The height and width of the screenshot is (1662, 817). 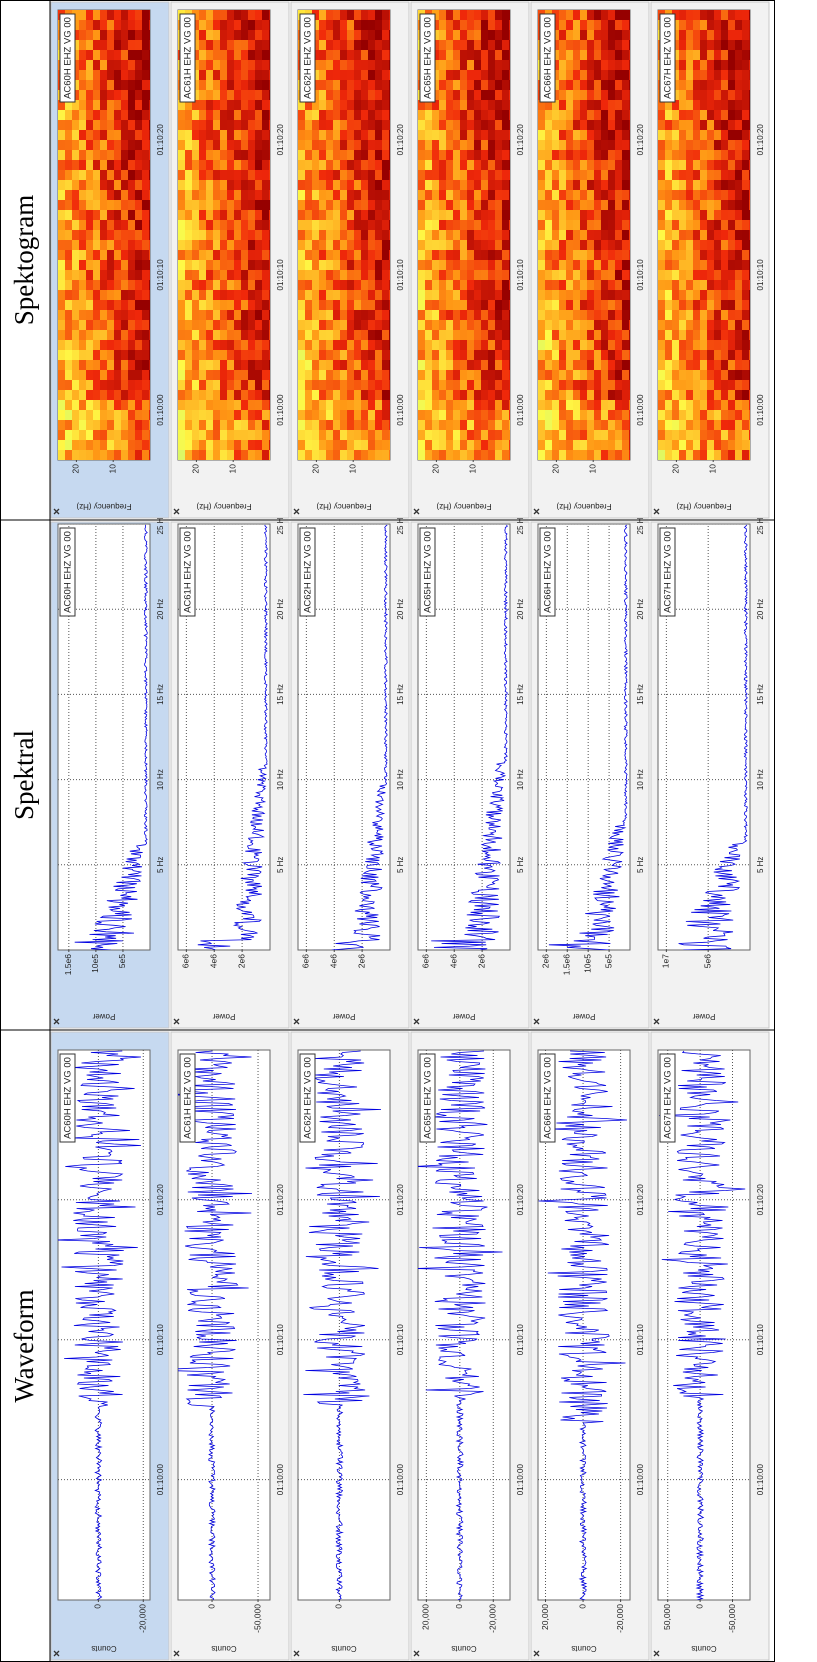 What do you see at coordinates (760, 140) in the screenshot?
I see `x-tick-label: 01:10:20` at bounding box center [760, 140].